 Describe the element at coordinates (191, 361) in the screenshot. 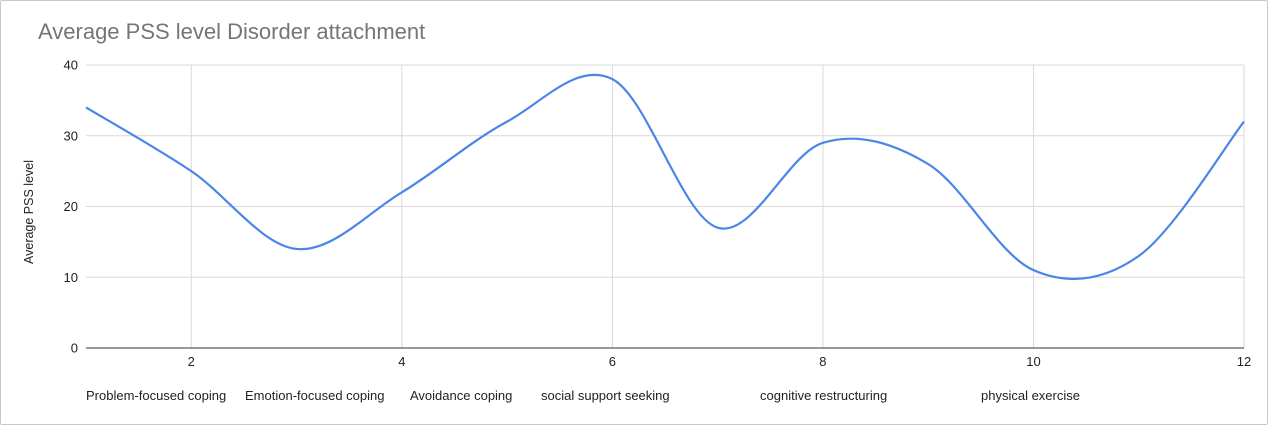

I see `x-tick-label: 2` at that location.